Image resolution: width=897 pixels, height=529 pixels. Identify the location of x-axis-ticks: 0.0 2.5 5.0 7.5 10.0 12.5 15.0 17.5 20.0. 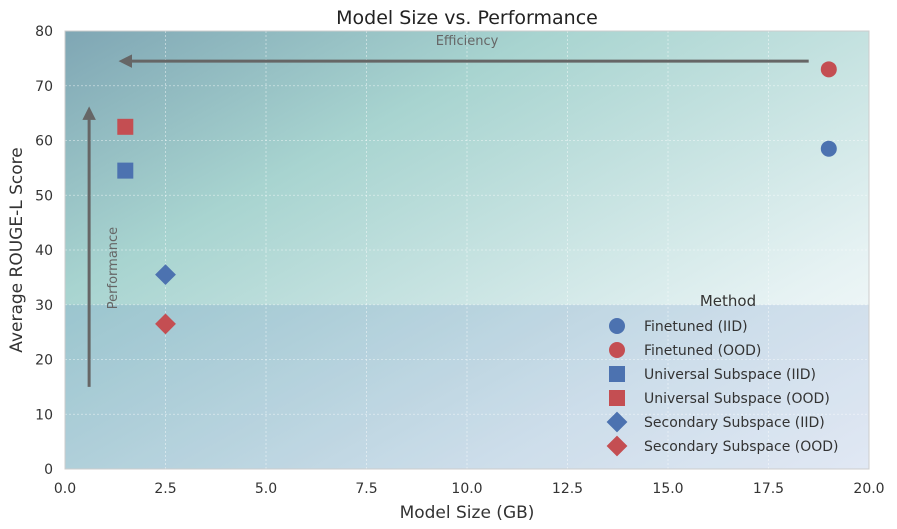
(469, 489).